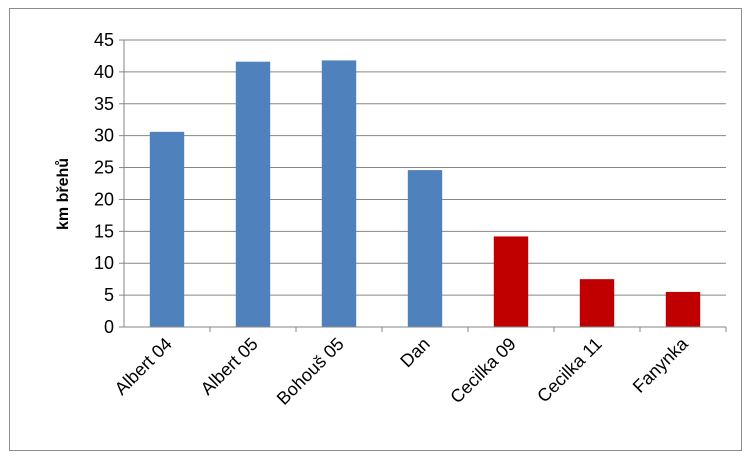 This screenshot has width=752, height=460. I want to click on y-tick-label: 35, so click(104, 104).